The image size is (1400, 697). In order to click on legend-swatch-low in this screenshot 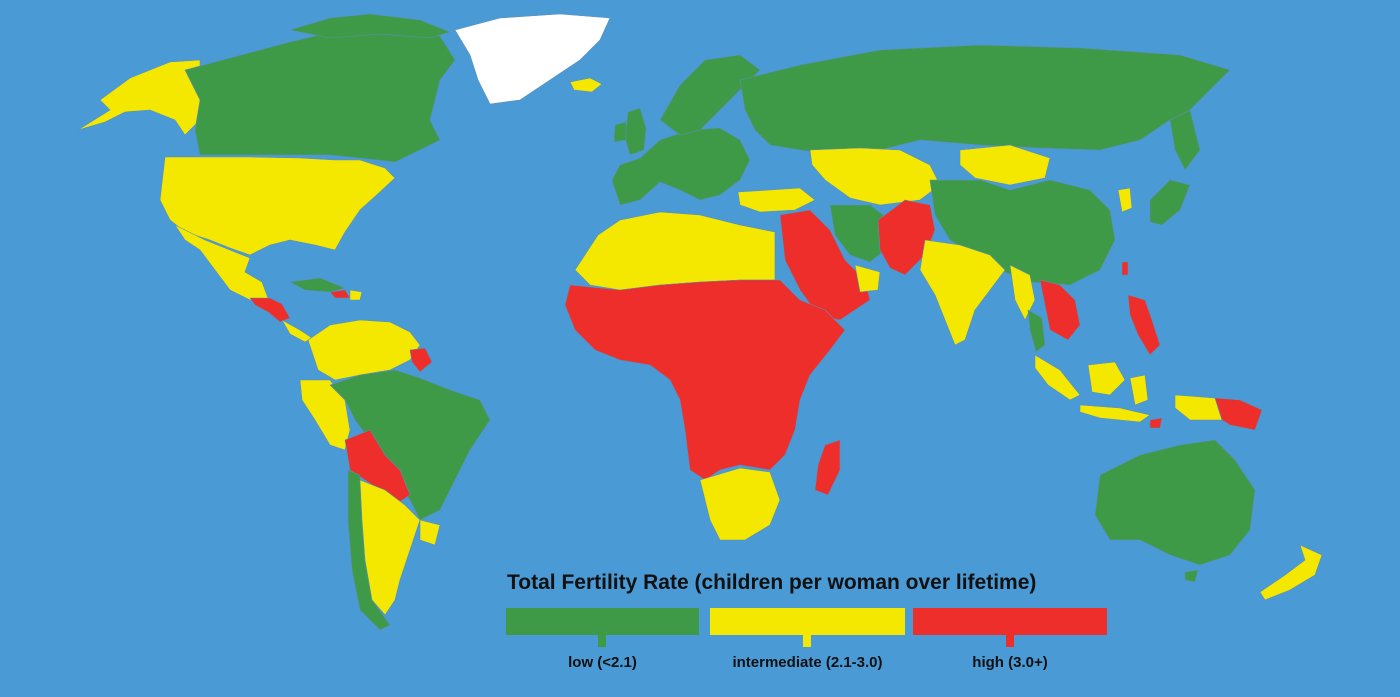, I will do `click(602, 621)`.